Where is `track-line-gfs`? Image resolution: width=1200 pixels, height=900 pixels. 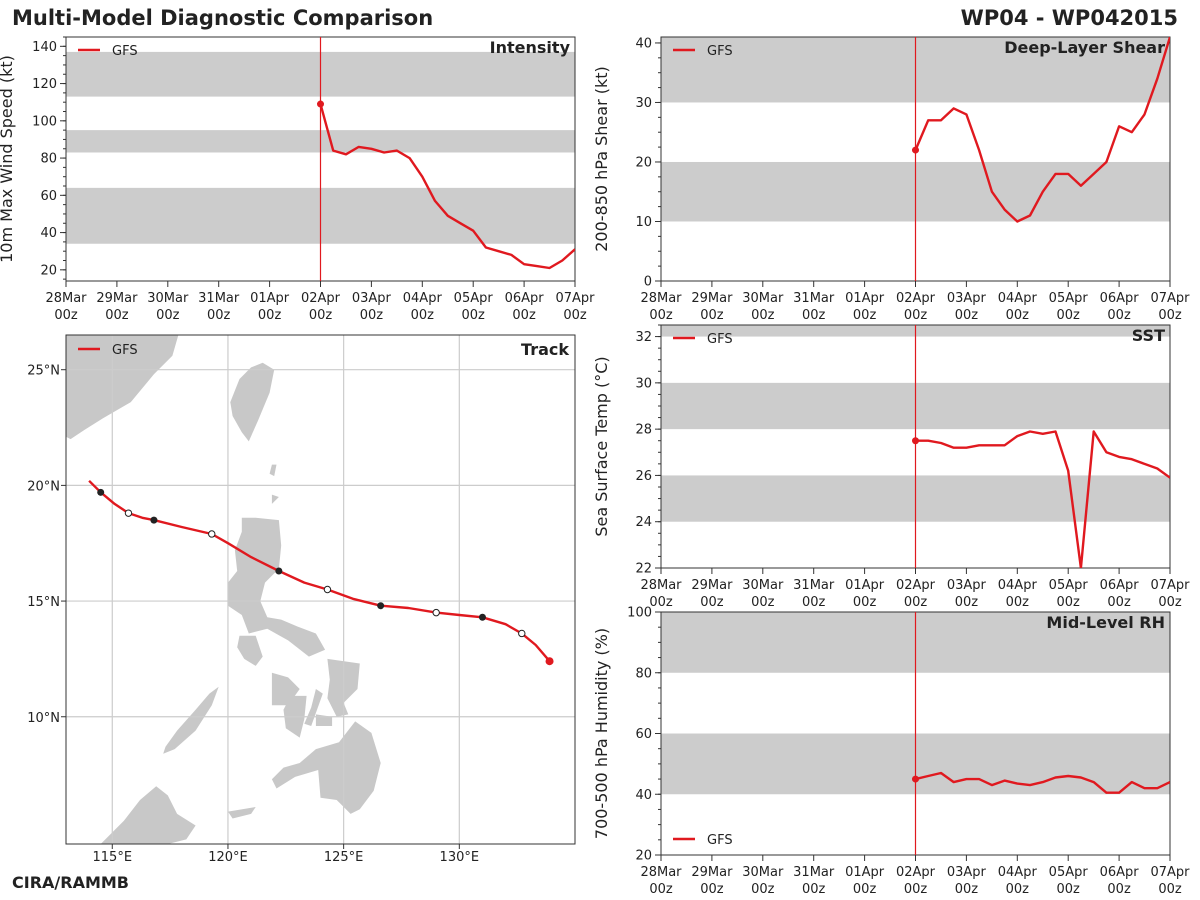
track-line-gfs is located at coordinates (319, 570).